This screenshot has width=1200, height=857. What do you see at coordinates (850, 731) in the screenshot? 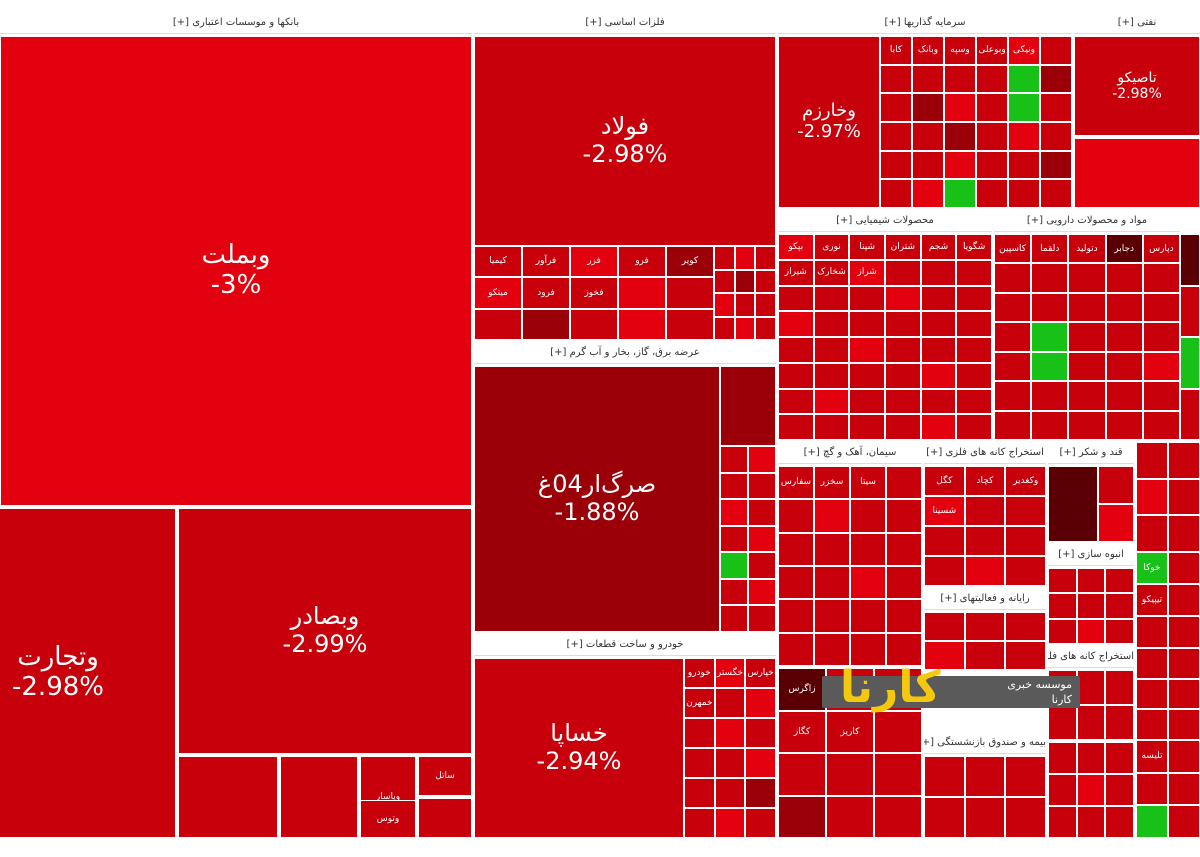
I see `treemap-tile: کاریز` at bounding box center [850, 731].